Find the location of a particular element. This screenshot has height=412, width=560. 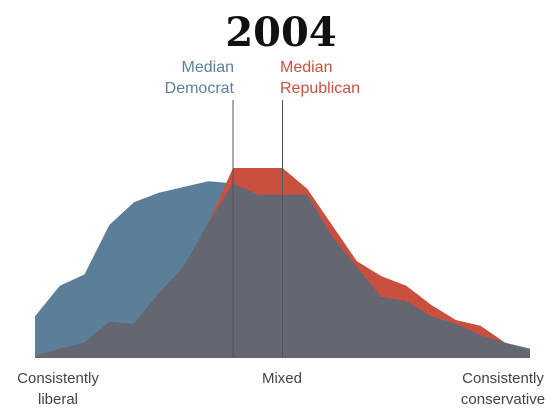

median-lines is located at coordinates (257, 229).